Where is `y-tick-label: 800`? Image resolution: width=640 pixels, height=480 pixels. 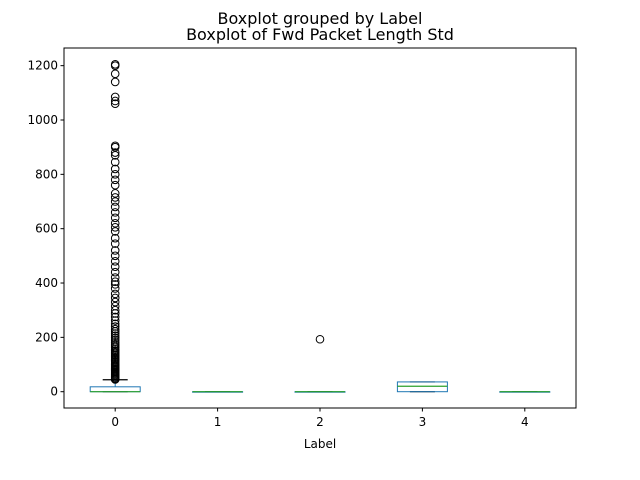 y-tick-label: 800 is located at coordinates (46, 174).